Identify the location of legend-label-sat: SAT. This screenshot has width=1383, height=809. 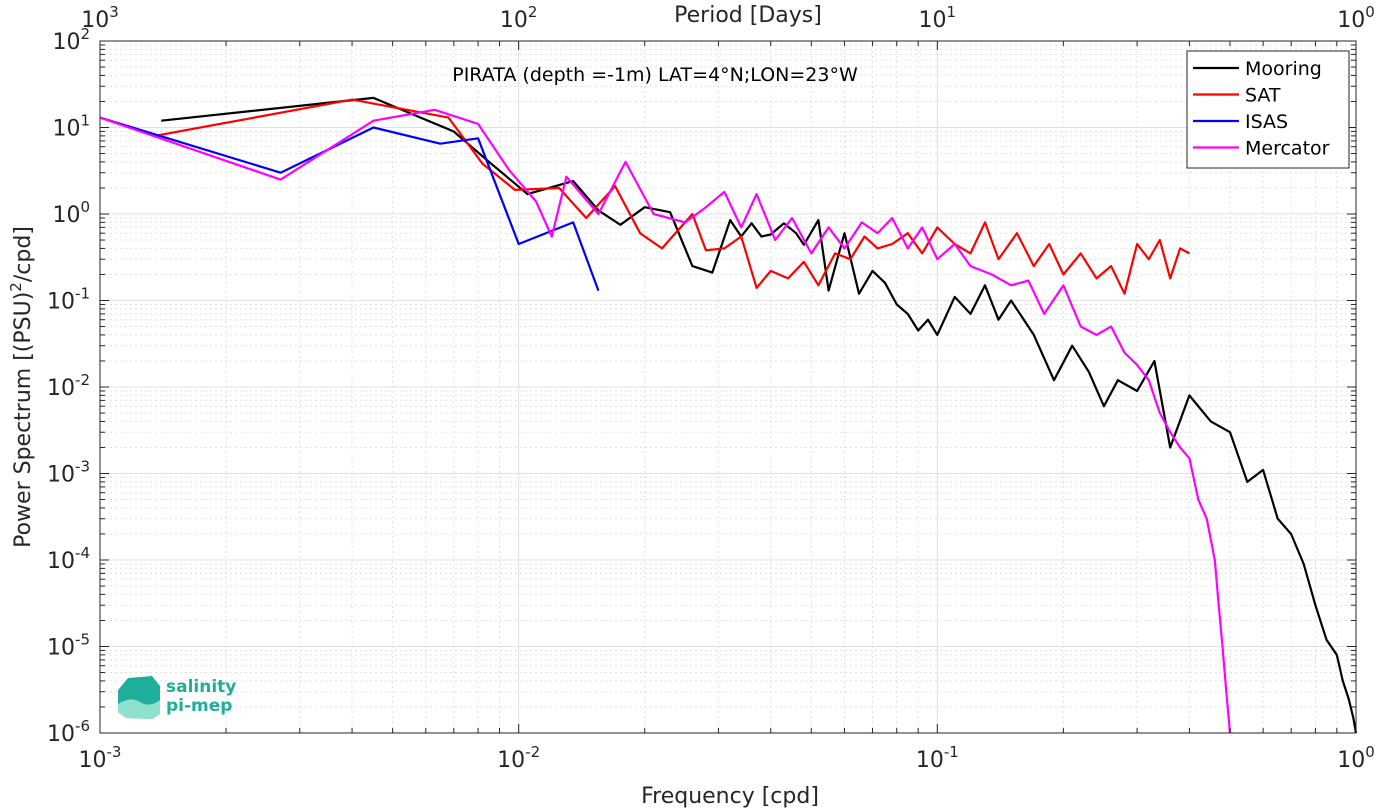
(1263, 96).